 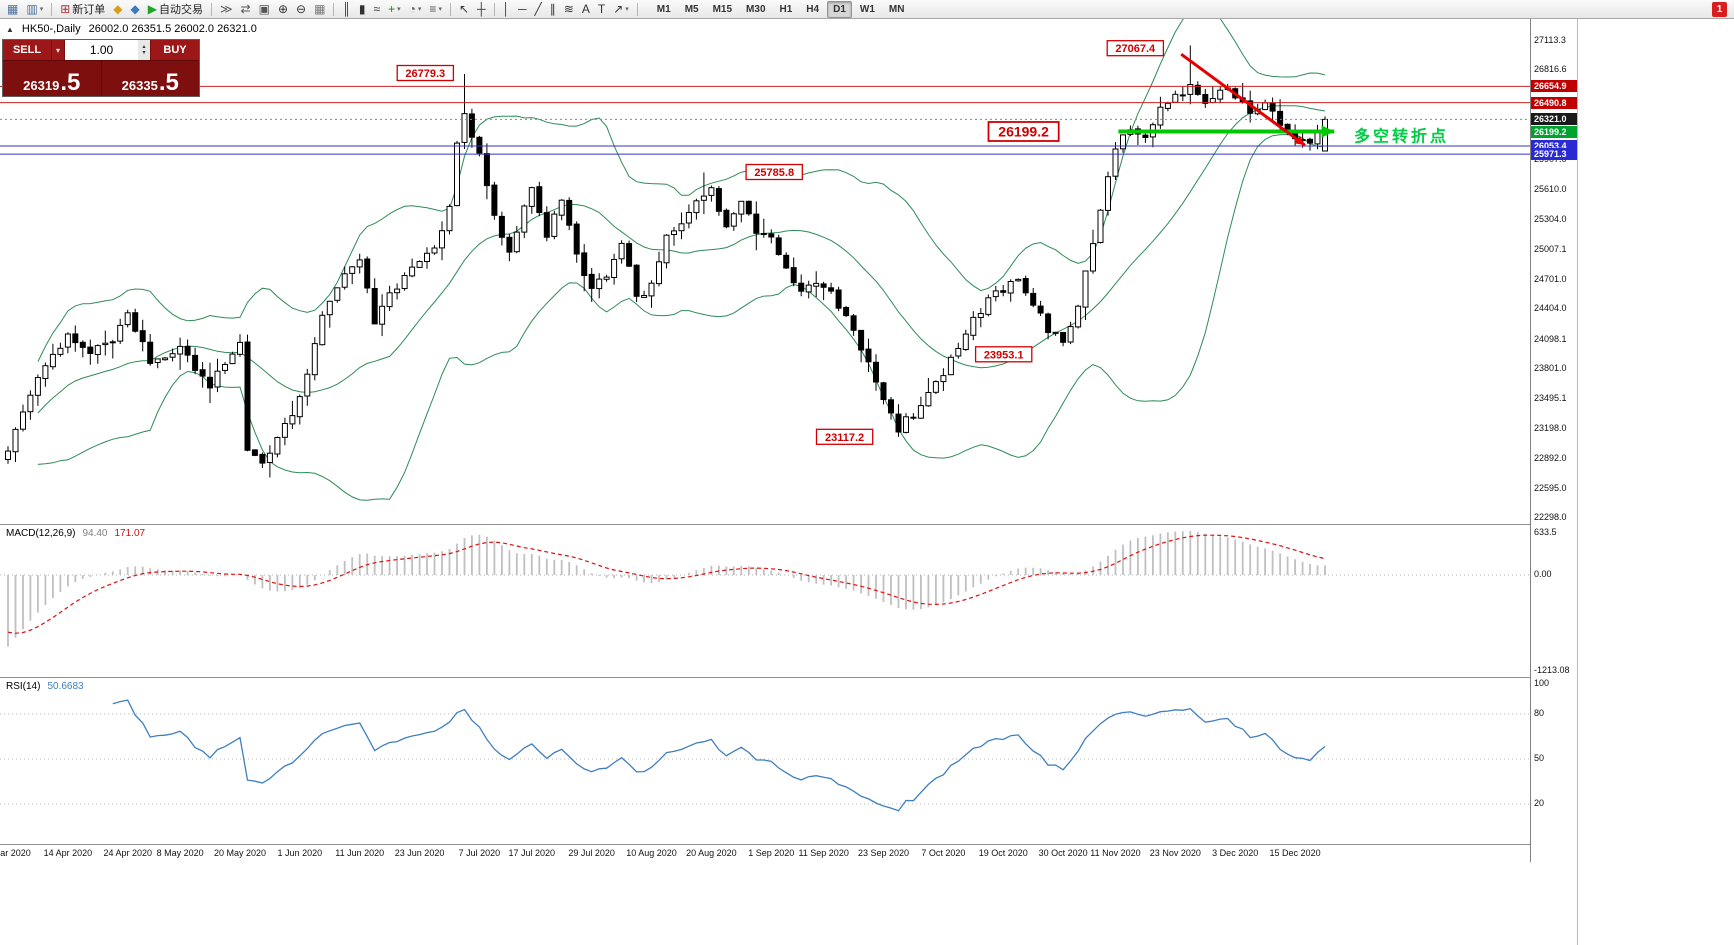 I want to click on macd-main-value: 94.40, so click(x=95, y=533).